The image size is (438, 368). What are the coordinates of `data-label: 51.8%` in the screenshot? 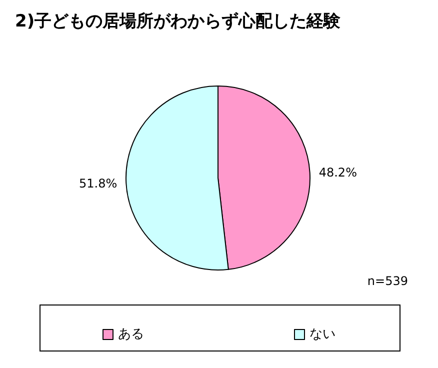 It's located at (98, 183).